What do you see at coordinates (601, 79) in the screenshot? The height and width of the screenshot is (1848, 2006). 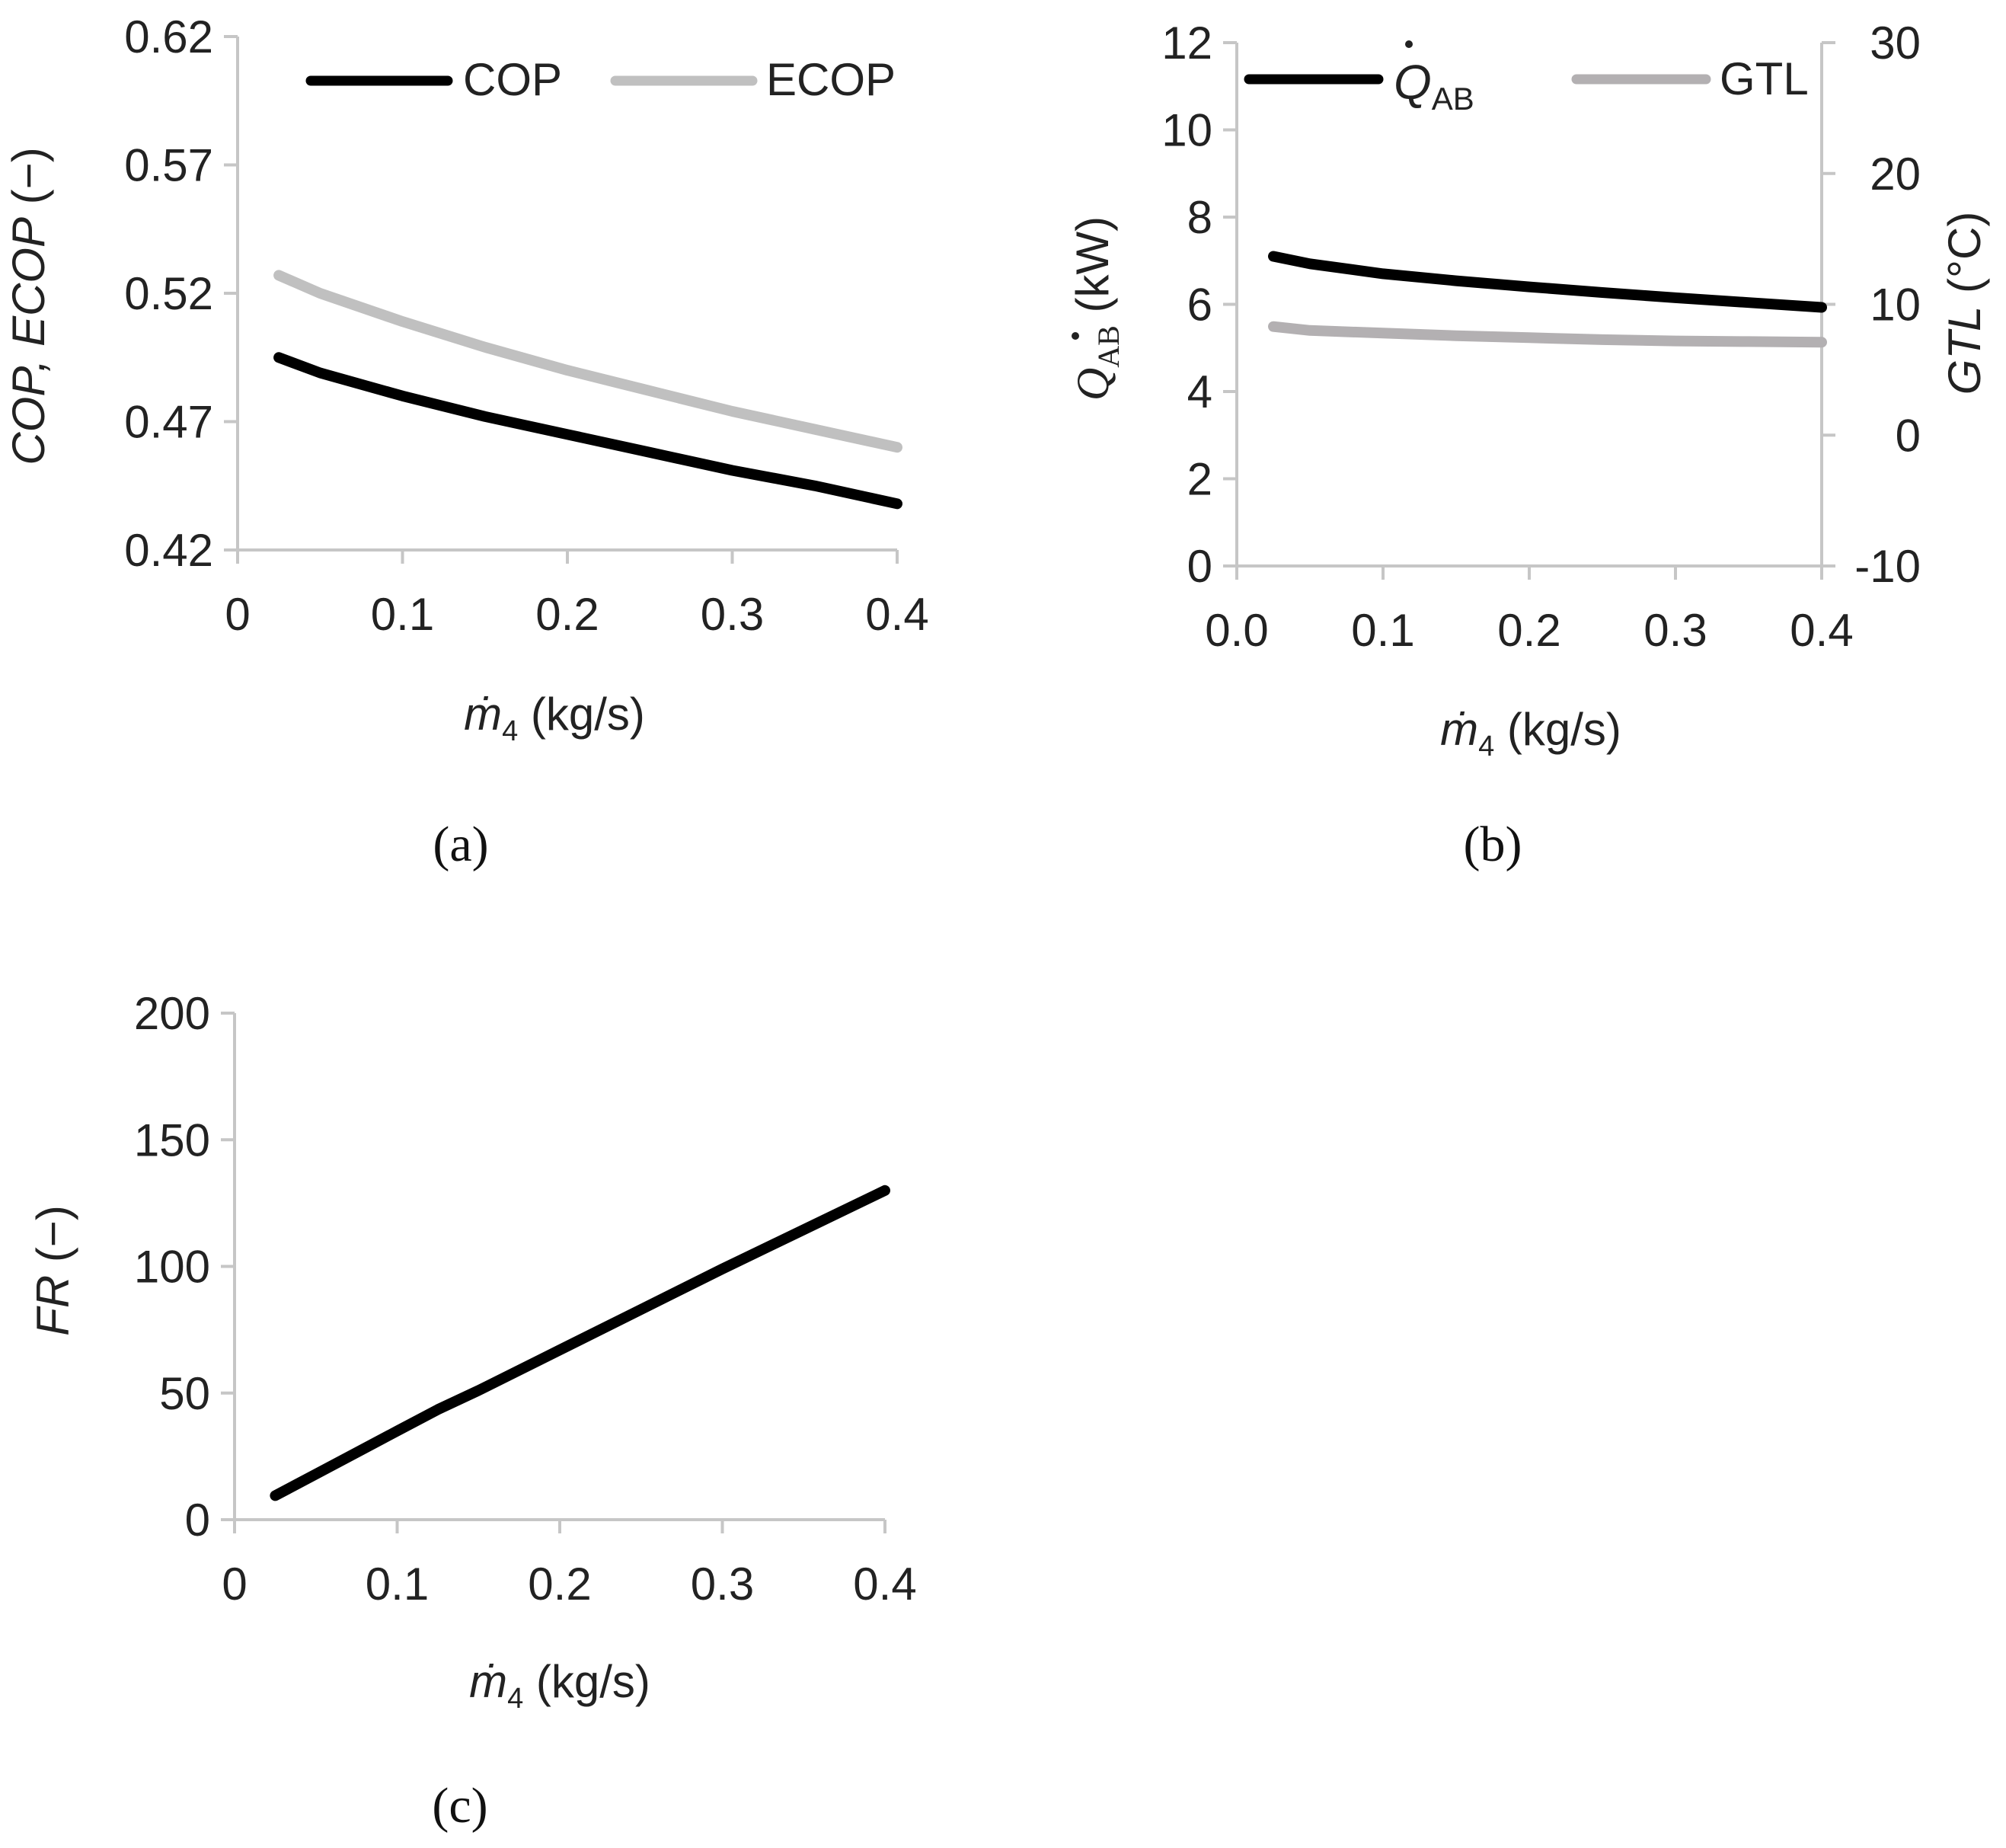 I see `legend: COP ECOP` at bounding box center [601, 79].